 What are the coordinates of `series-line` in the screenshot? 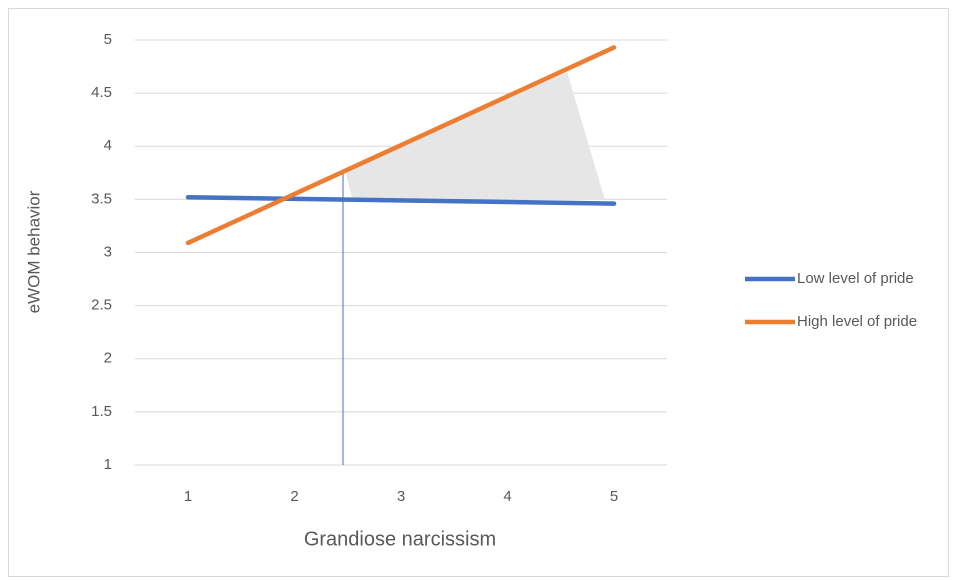 It's located at (401, 200).